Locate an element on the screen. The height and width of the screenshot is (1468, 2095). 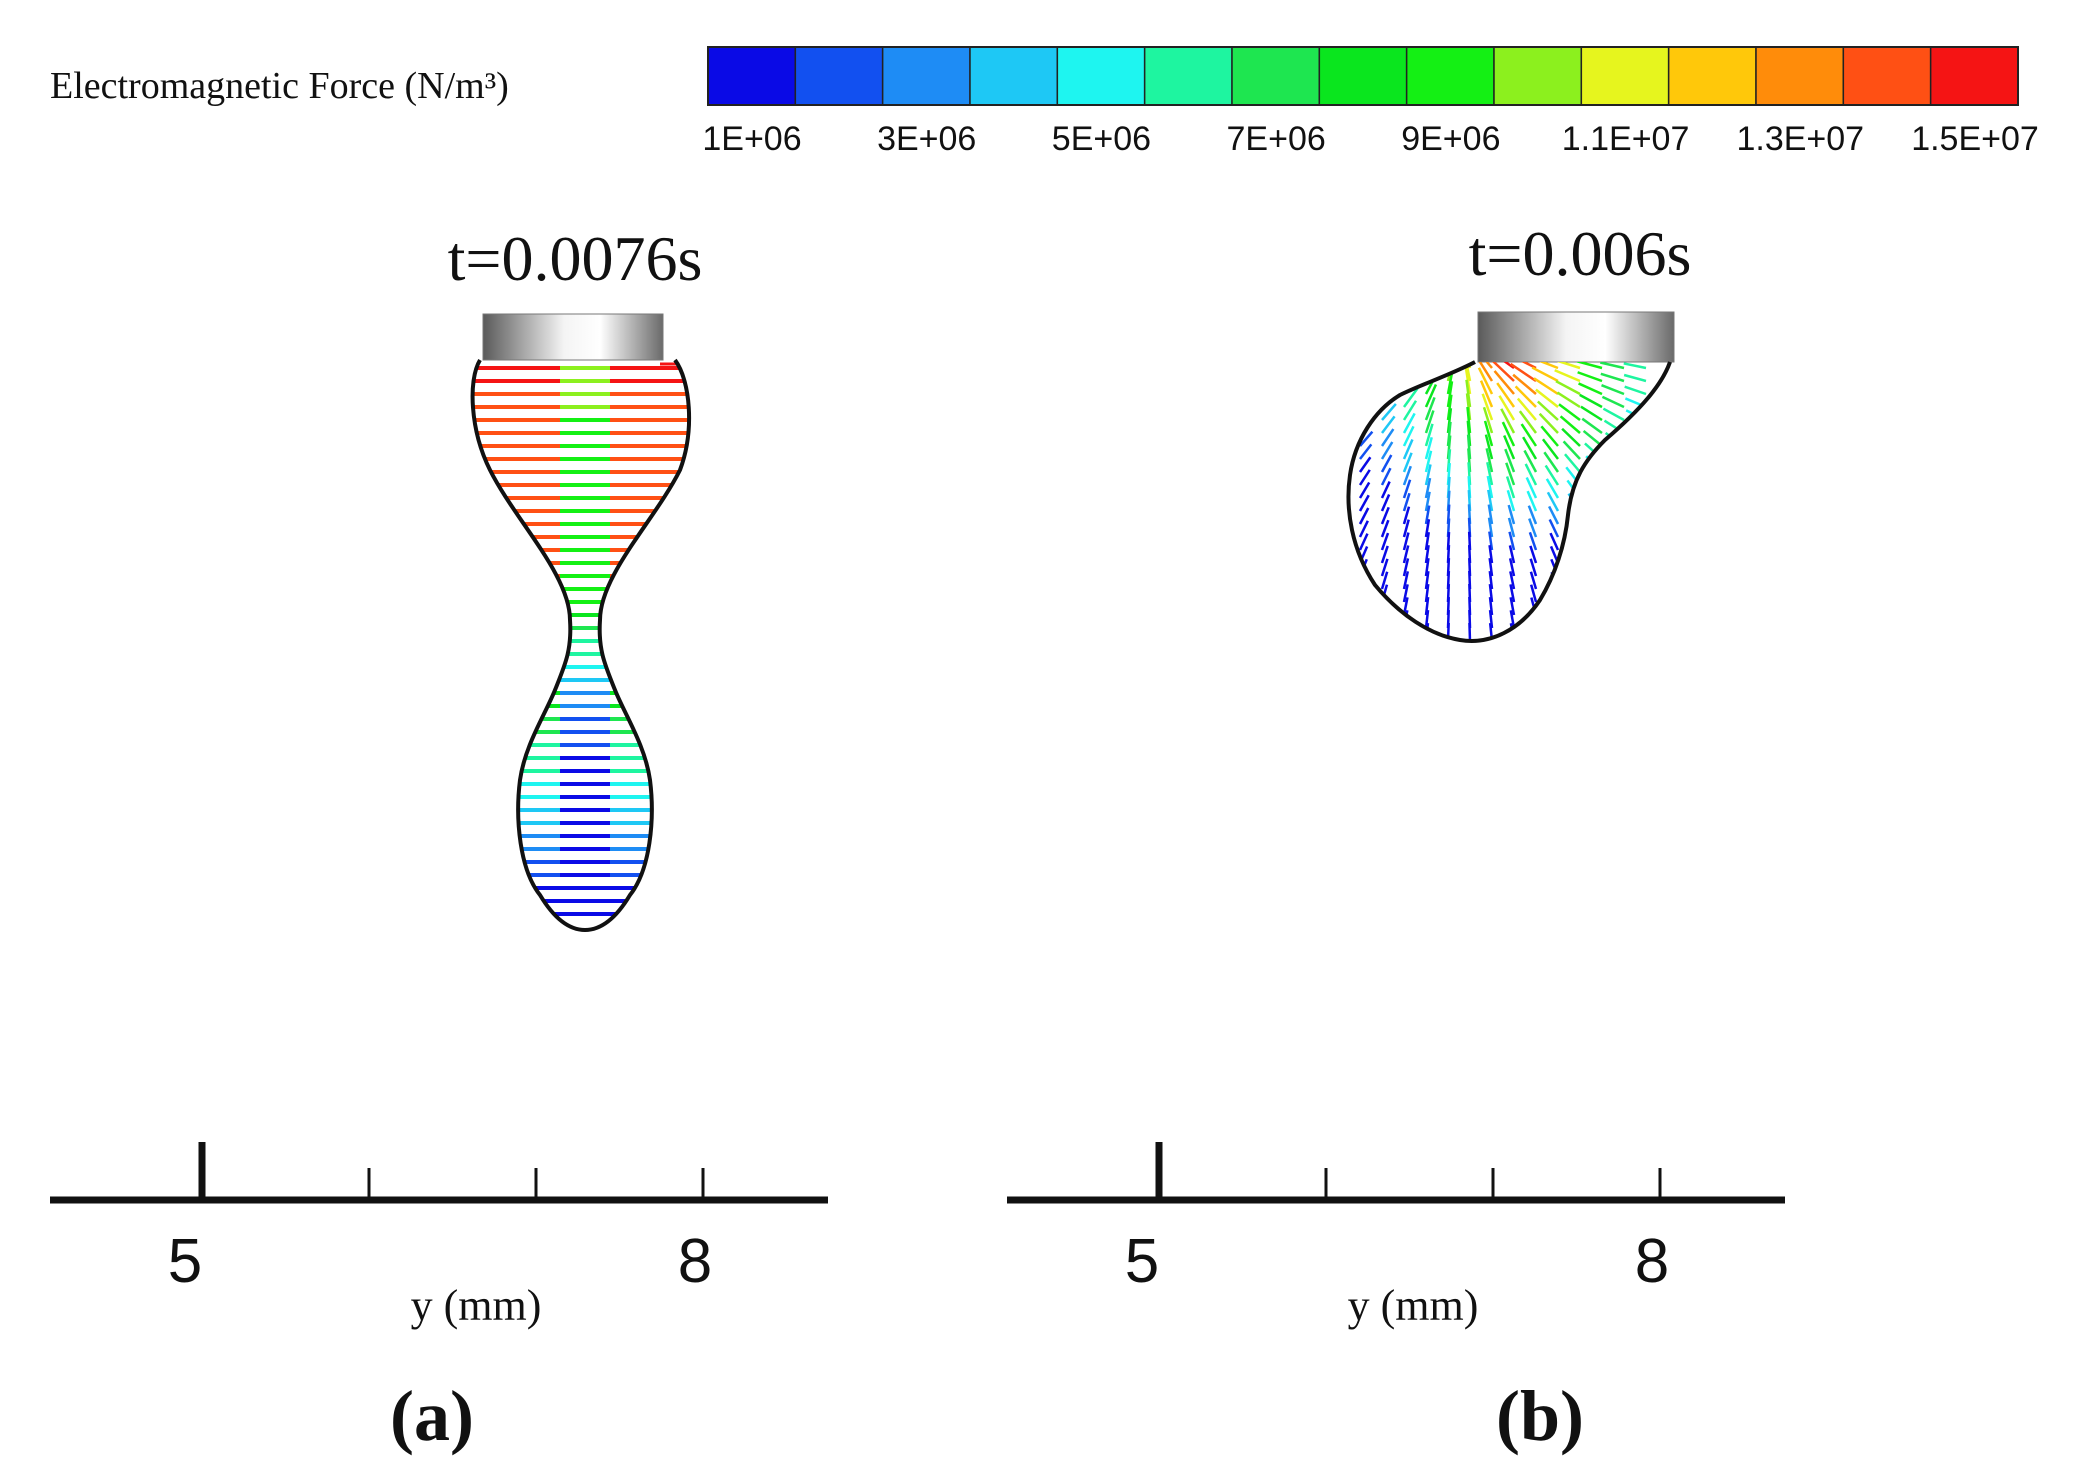
time-label-a: t=0.0076s is located at coordinates (575, 258).